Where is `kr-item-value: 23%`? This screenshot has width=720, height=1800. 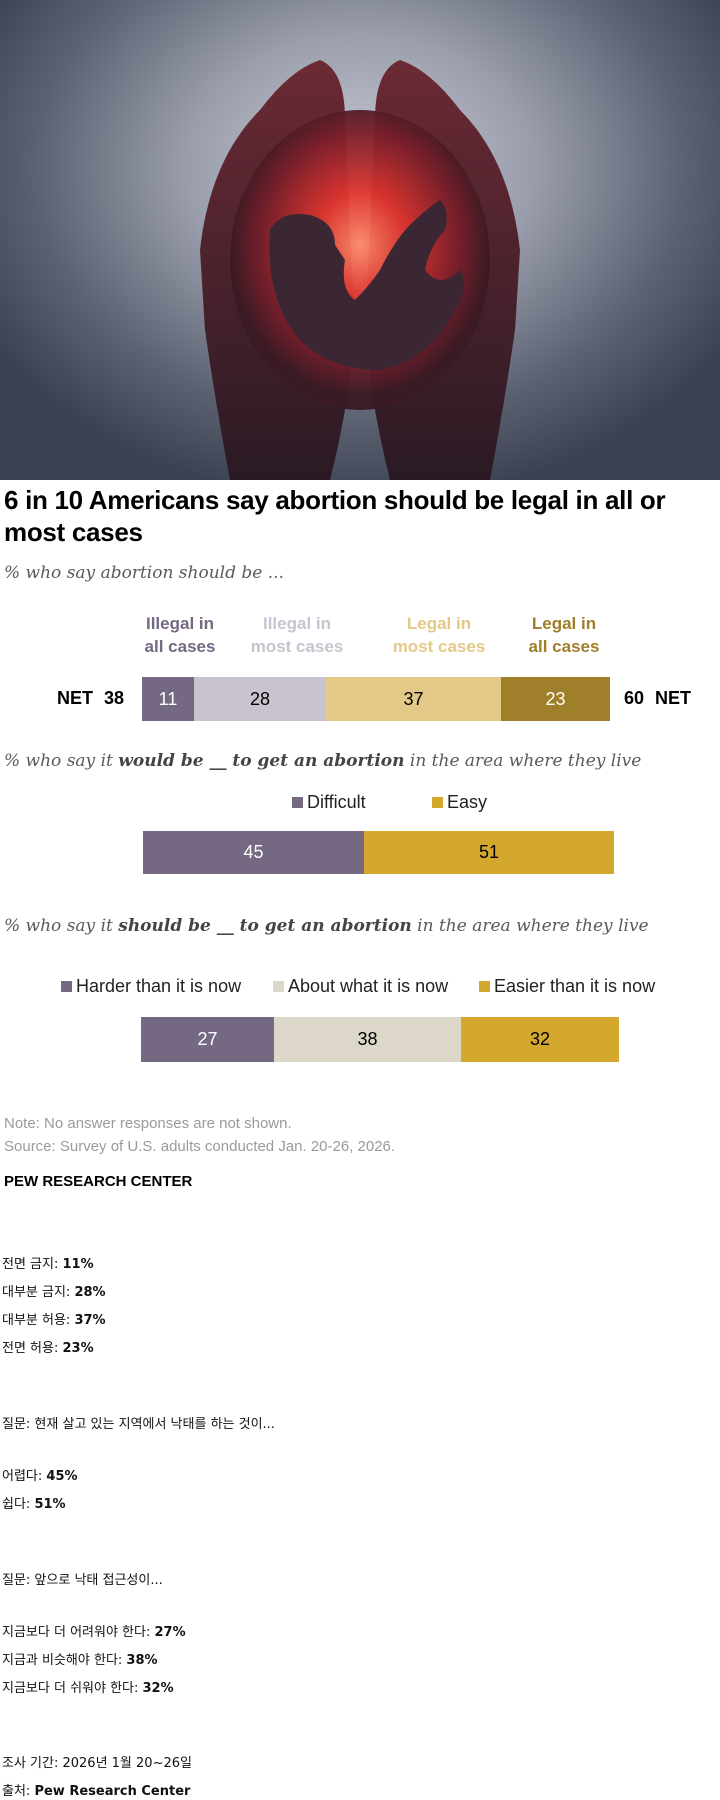 kr-item-value: 23% is located at coordinates (78, 1348).